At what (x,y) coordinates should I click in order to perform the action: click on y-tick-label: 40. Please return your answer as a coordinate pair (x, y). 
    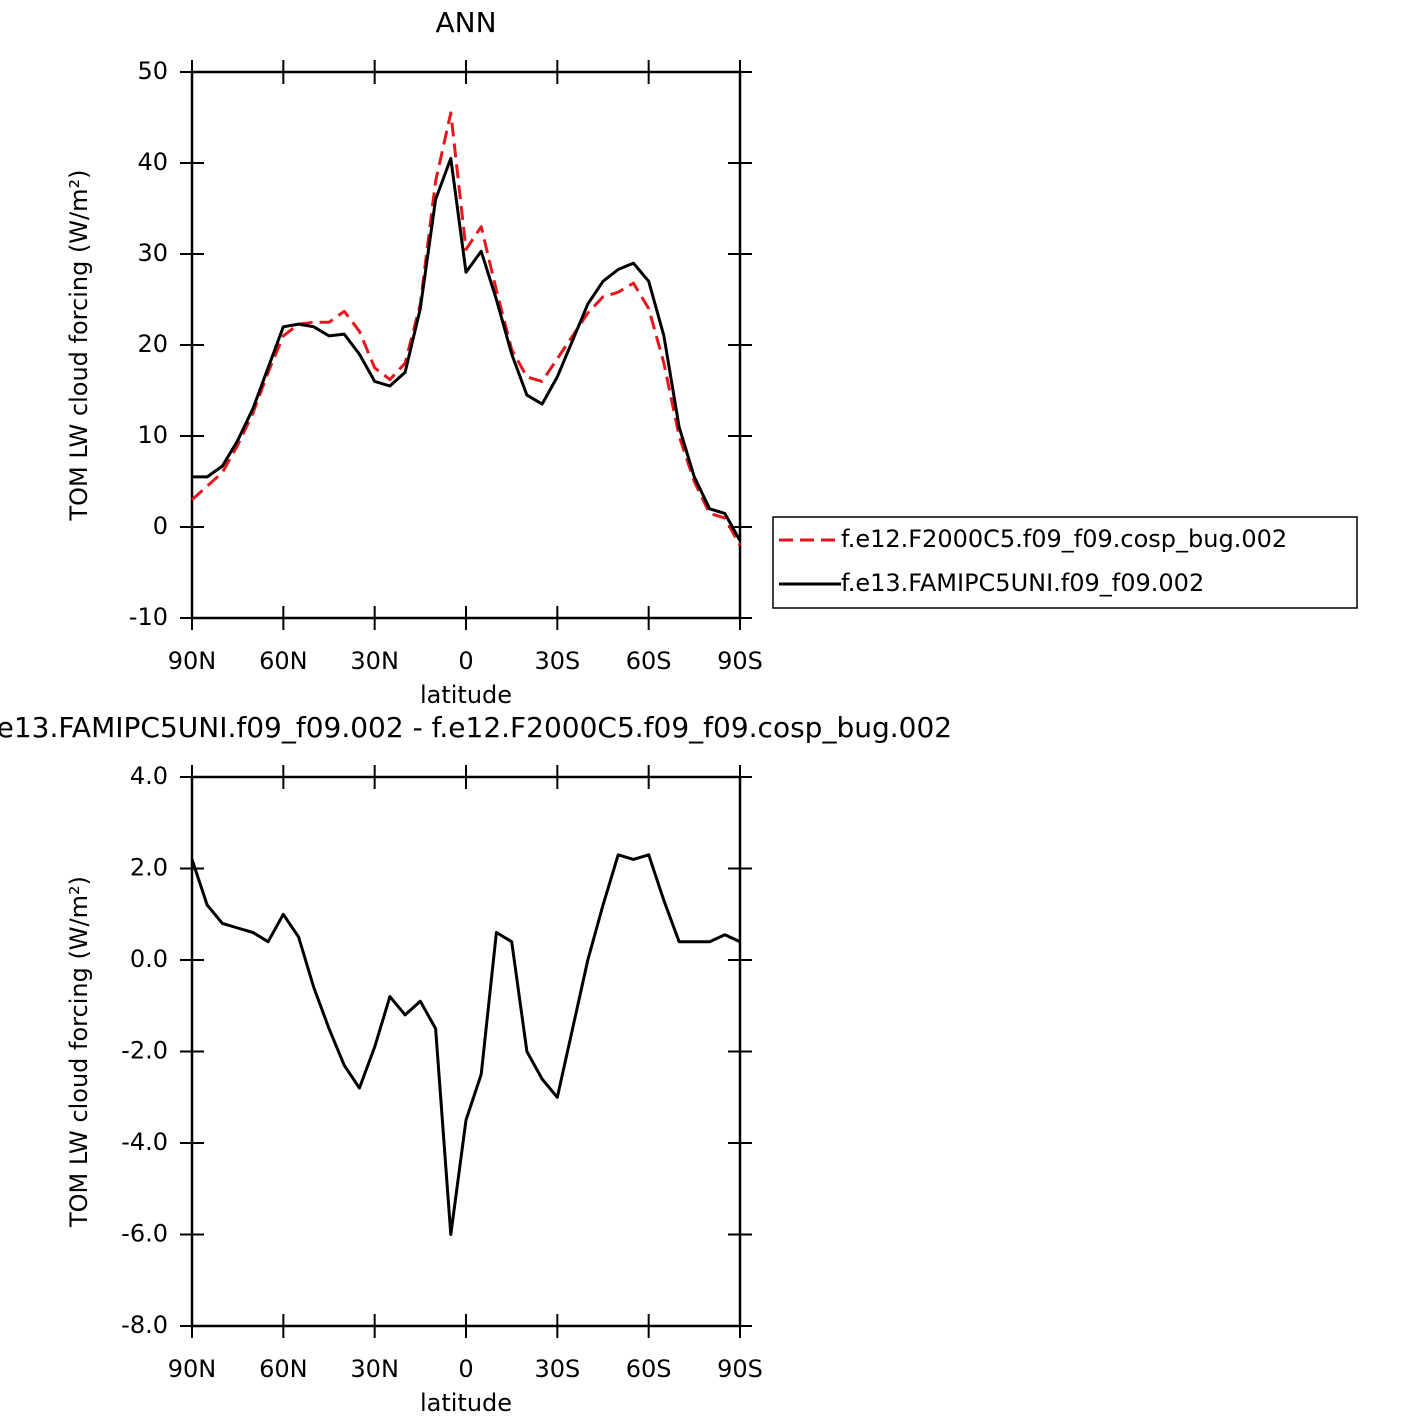
    Looking at the image, I should click on (152, 162).